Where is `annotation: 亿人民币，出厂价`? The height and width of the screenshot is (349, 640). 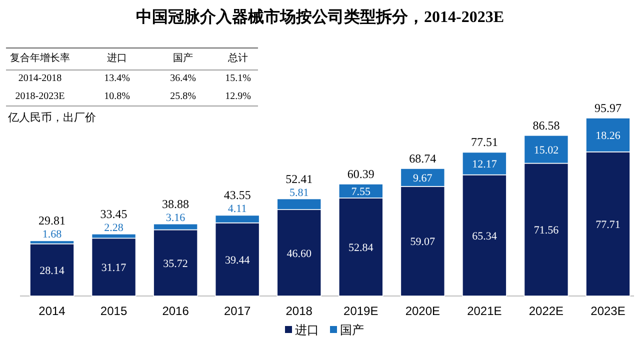 annotation: 亿人民币，出厂价 is located at coordinates (51, 117).